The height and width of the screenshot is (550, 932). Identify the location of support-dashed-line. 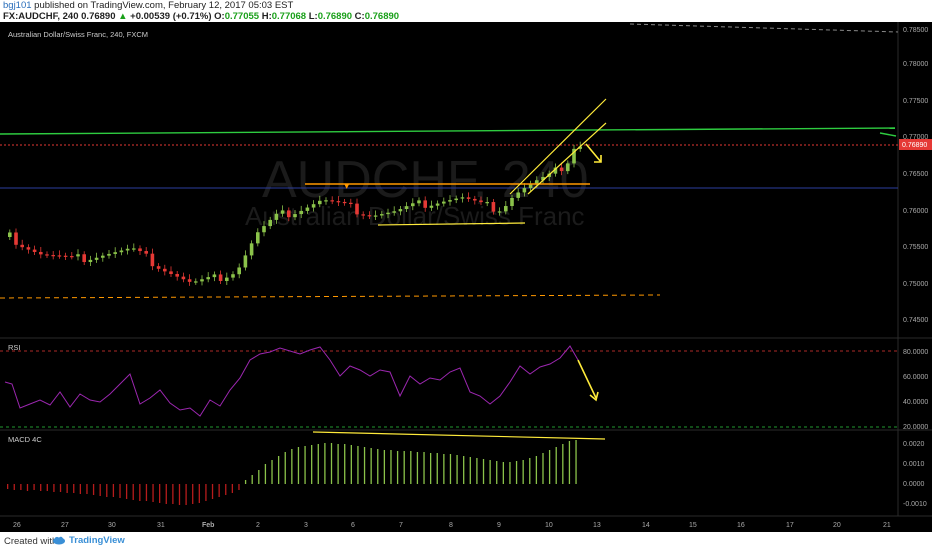
(330, 296).